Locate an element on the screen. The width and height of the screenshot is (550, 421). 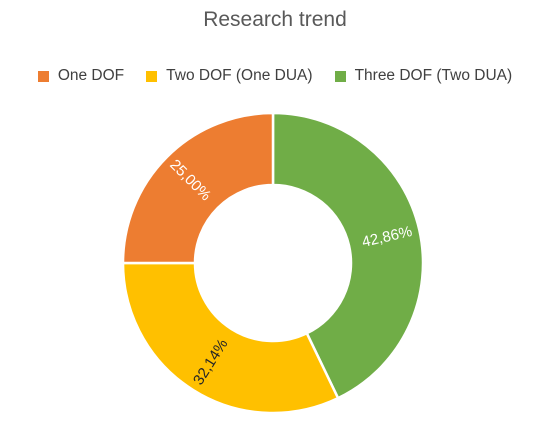
legend-label: Two DOF (One DUA) is located at coordinates (239, 75).